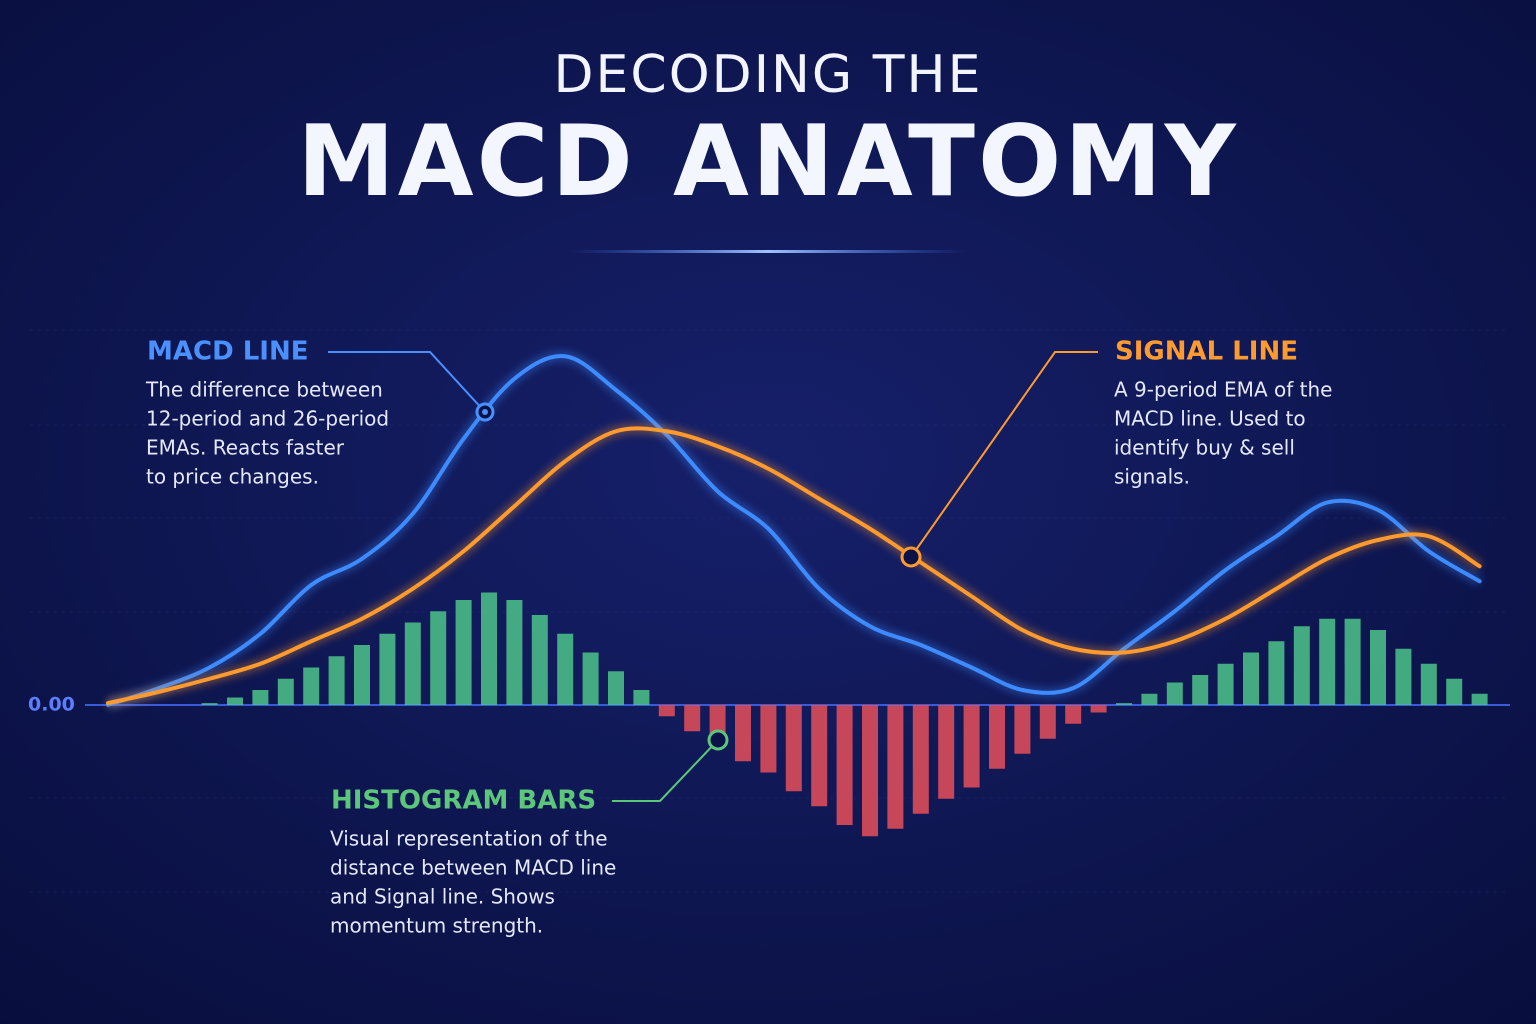  What do you see at coordinates (469, 839) in the screenshot?
I see `annotation-text: Visual representation of the` at bounding box center [469, 839].